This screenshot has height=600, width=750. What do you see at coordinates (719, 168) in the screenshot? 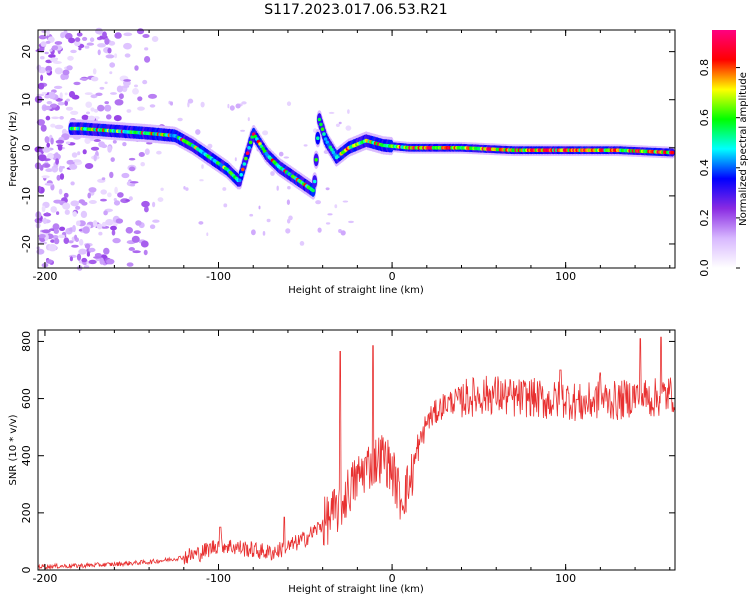
I see `colorbar-ticks: 0.0 0.2 0.4 0.6 0.8` at bounding box center [719, 168].